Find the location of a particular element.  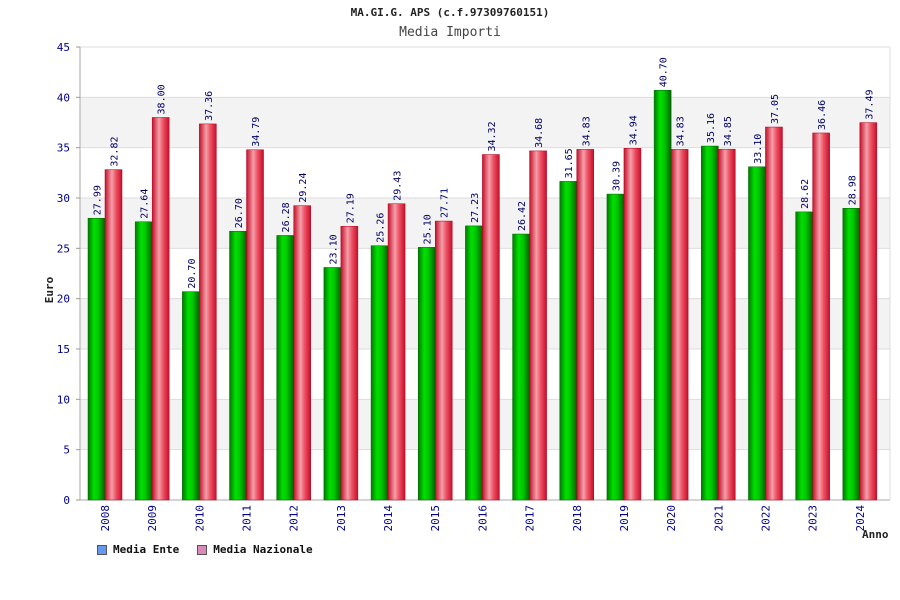

data-label-media-nazionale: 37.05 is located at coordinates (775, 109).